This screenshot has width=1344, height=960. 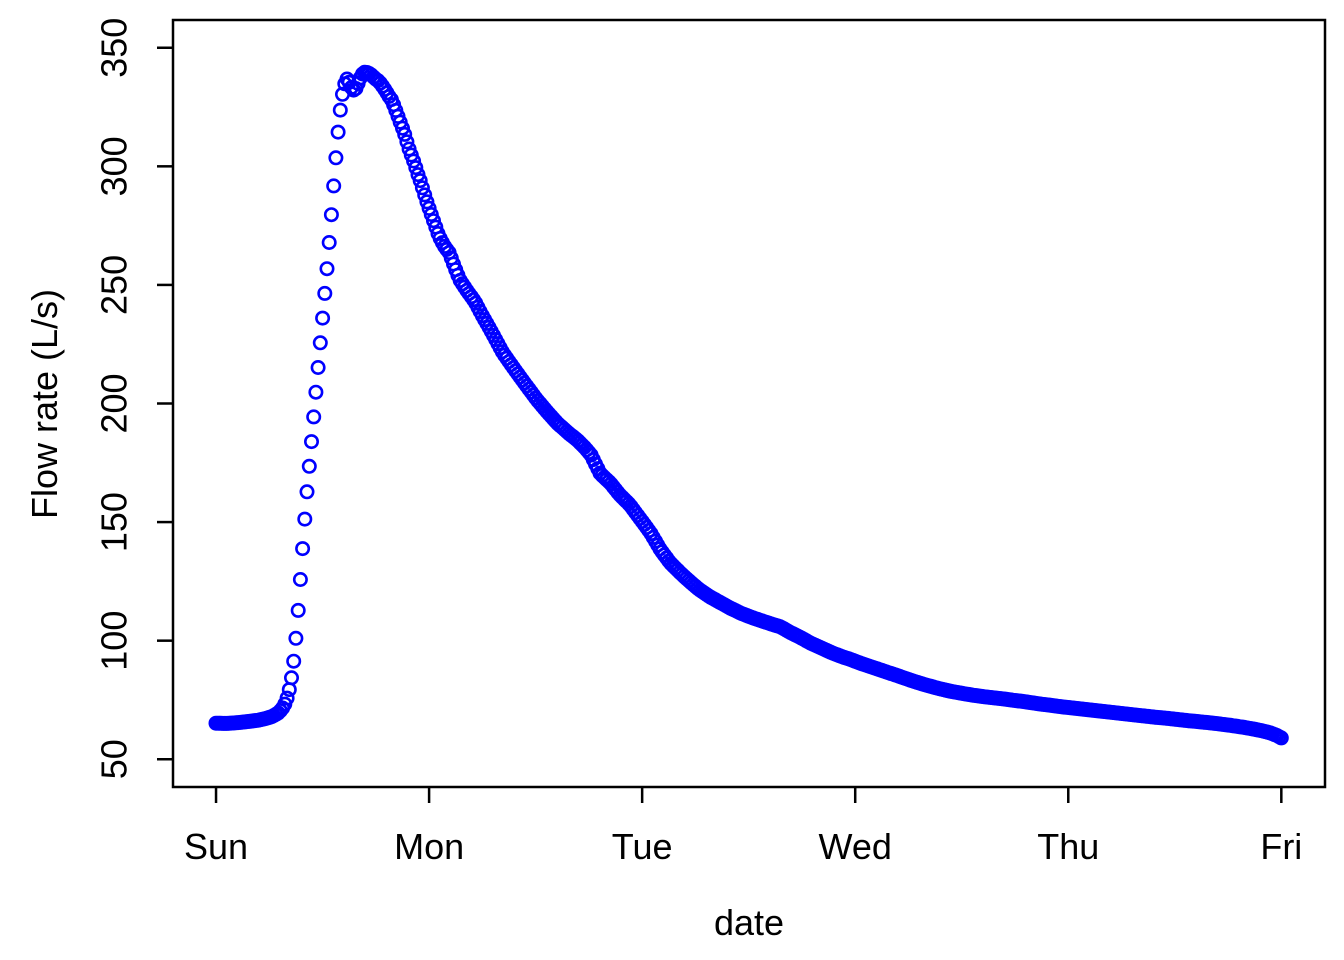 What do you see at coordinates (114, 166) in the screenshot?
I see `y-tick-label: 300` at bounding box center [114, 166].